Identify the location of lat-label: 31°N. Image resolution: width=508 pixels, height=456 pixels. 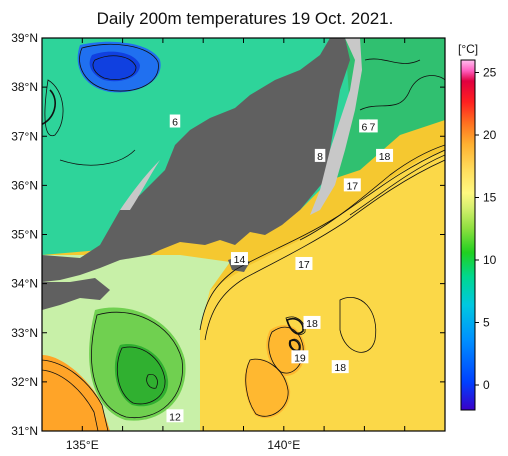
(24, 431).